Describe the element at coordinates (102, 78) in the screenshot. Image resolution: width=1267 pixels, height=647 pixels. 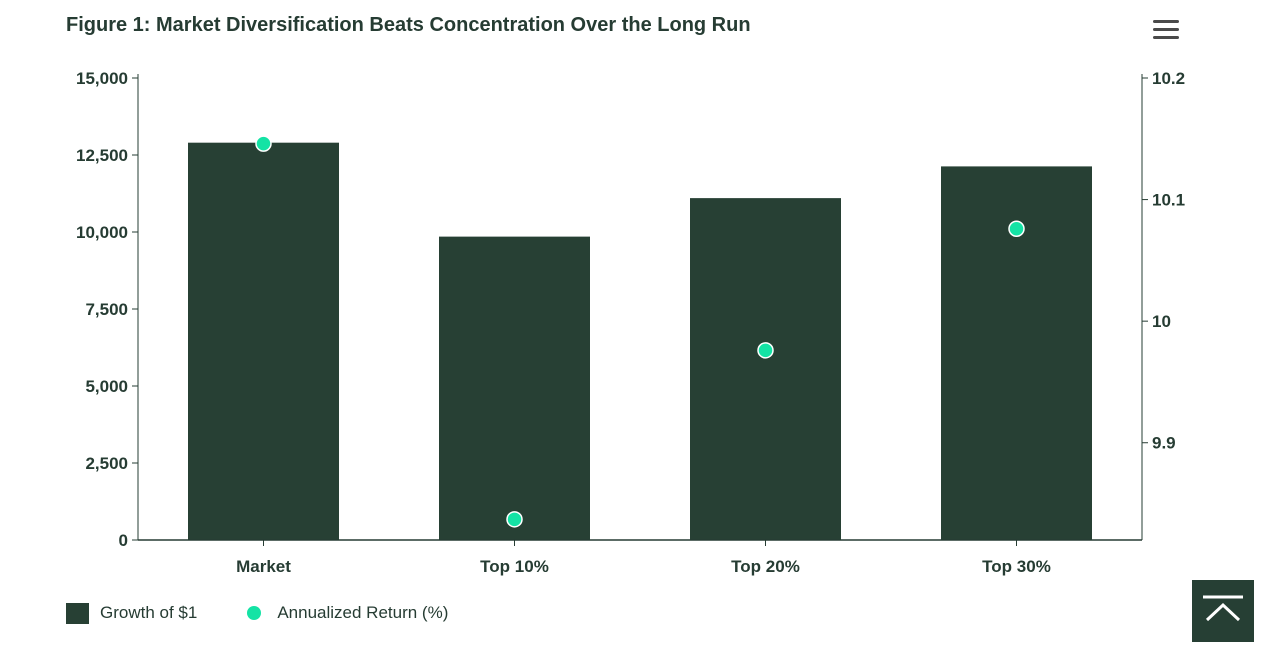
I see `y-left-tick-label: 15,000` at that location.